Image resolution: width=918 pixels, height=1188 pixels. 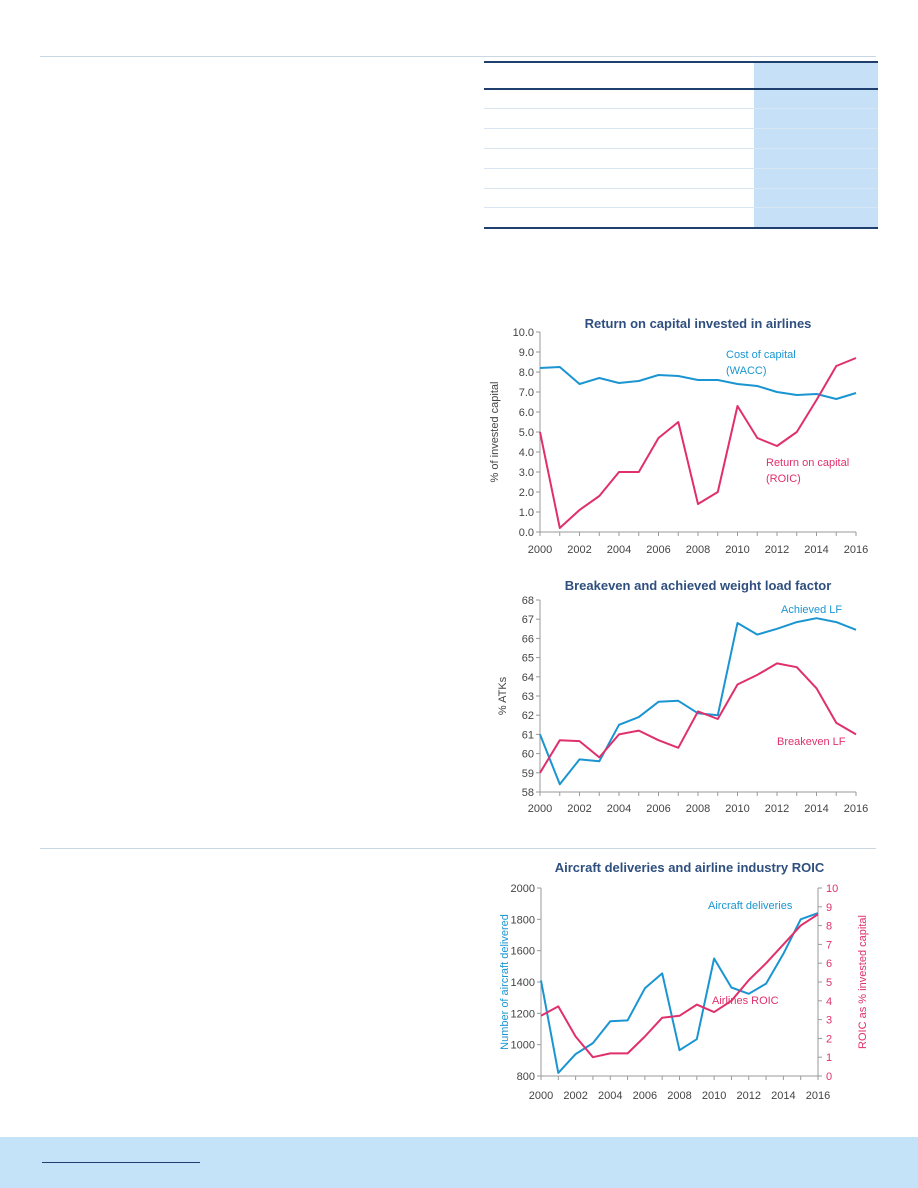 I want to click on y2-tick-label: 3, so click(x=829, y=1021).